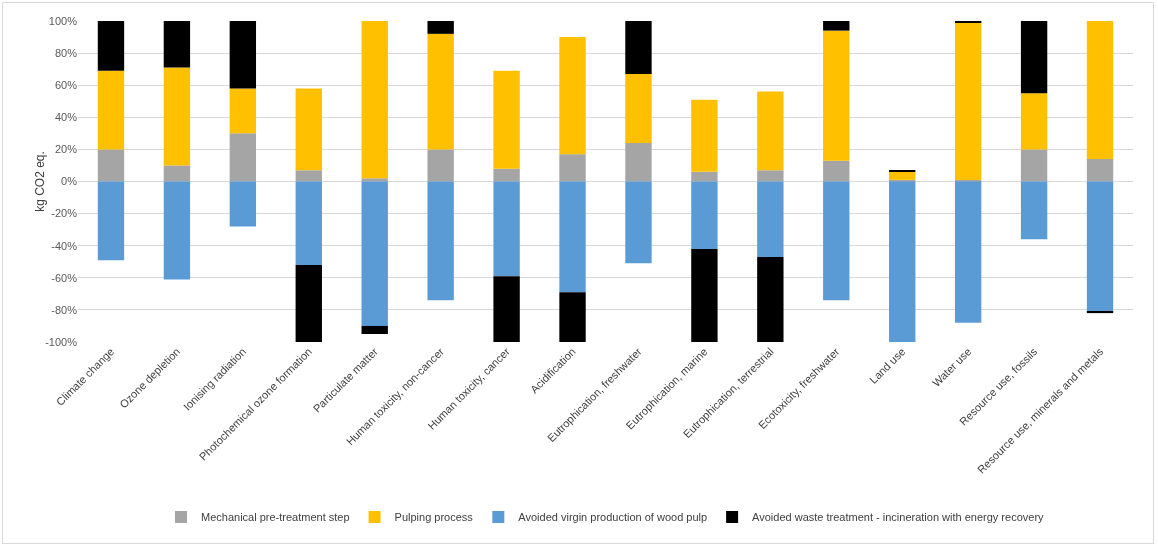 The width and height of the screenshot is (1158, 547). Describe the element at coordinates (898, 517) in the screenshot. I see `legend-label: Avoided waste treatment - incineration with energy recovery` at that location.